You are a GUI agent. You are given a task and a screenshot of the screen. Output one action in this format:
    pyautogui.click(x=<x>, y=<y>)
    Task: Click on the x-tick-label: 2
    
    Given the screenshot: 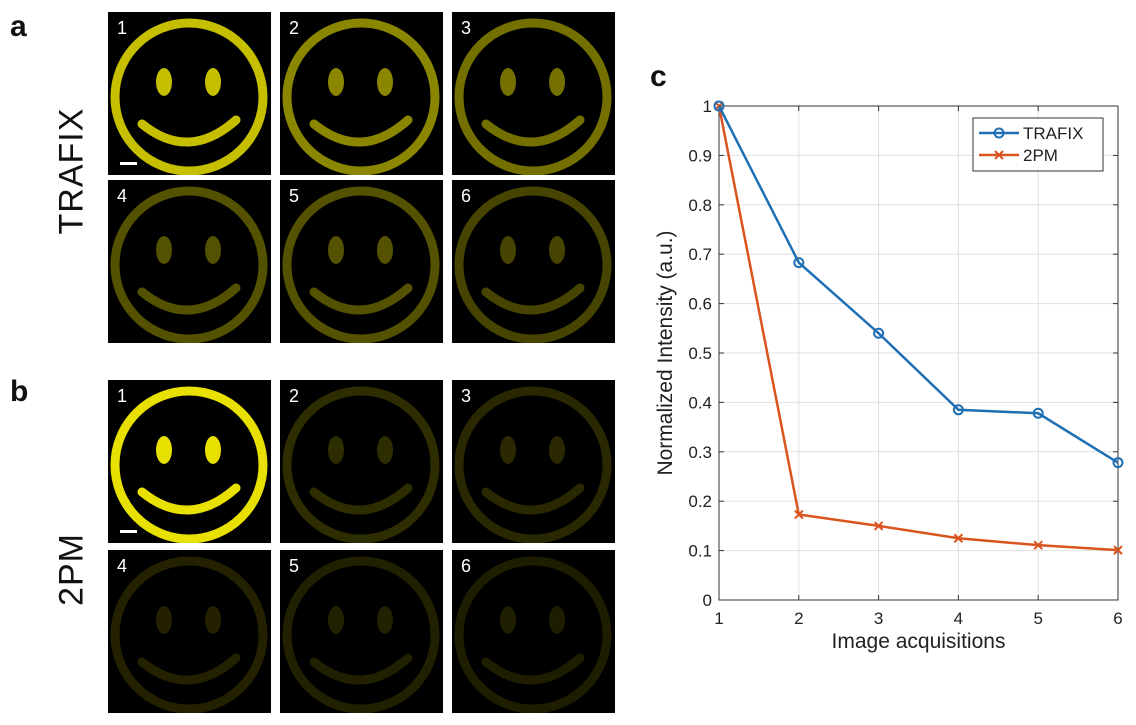 What is the action you would take?
    pyautogui.click(x=798, y=618)
    